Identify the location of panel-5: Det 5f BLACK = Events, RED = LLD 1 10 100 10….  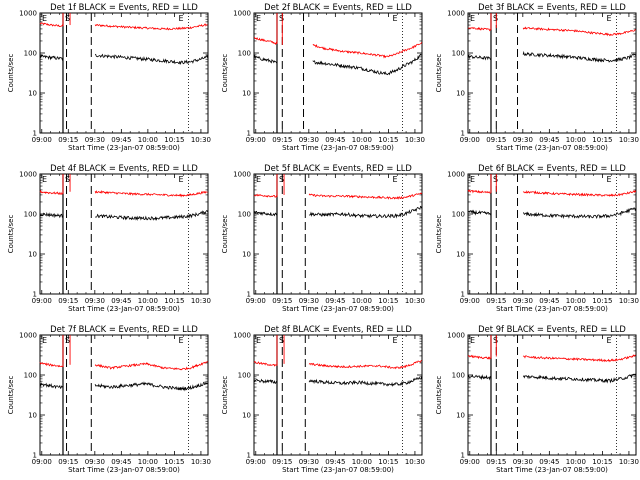
(323, 238).